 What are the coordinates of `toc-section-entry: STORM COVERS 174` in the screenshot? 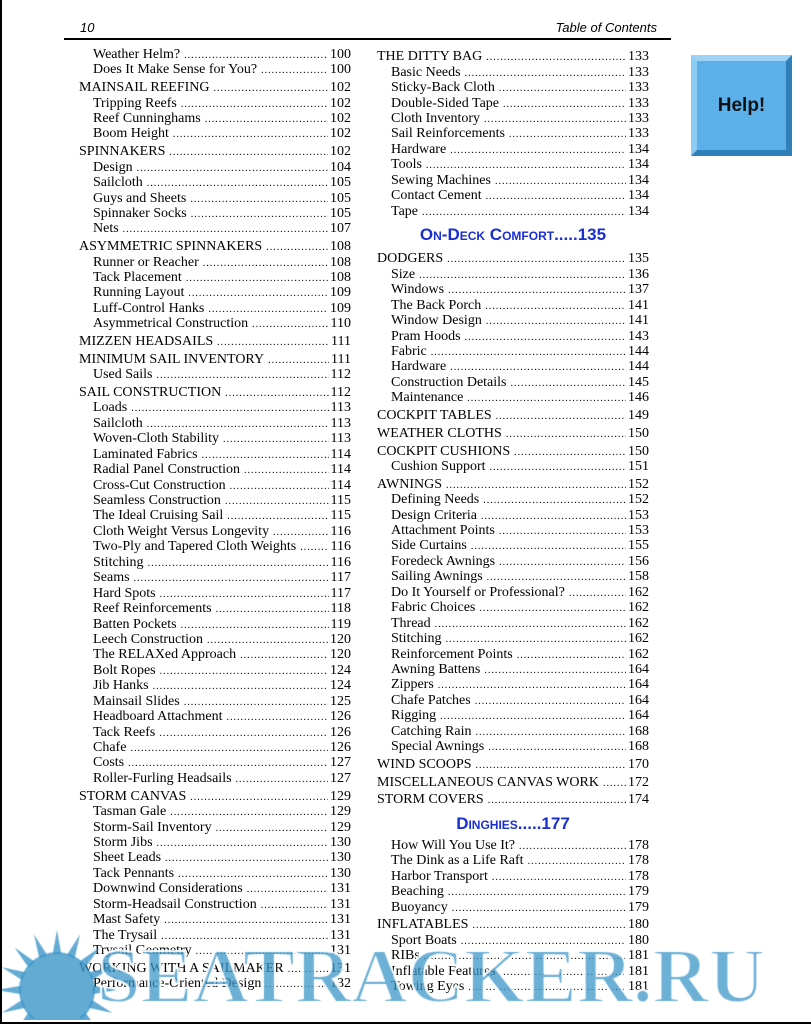 It's located at (513, 799).